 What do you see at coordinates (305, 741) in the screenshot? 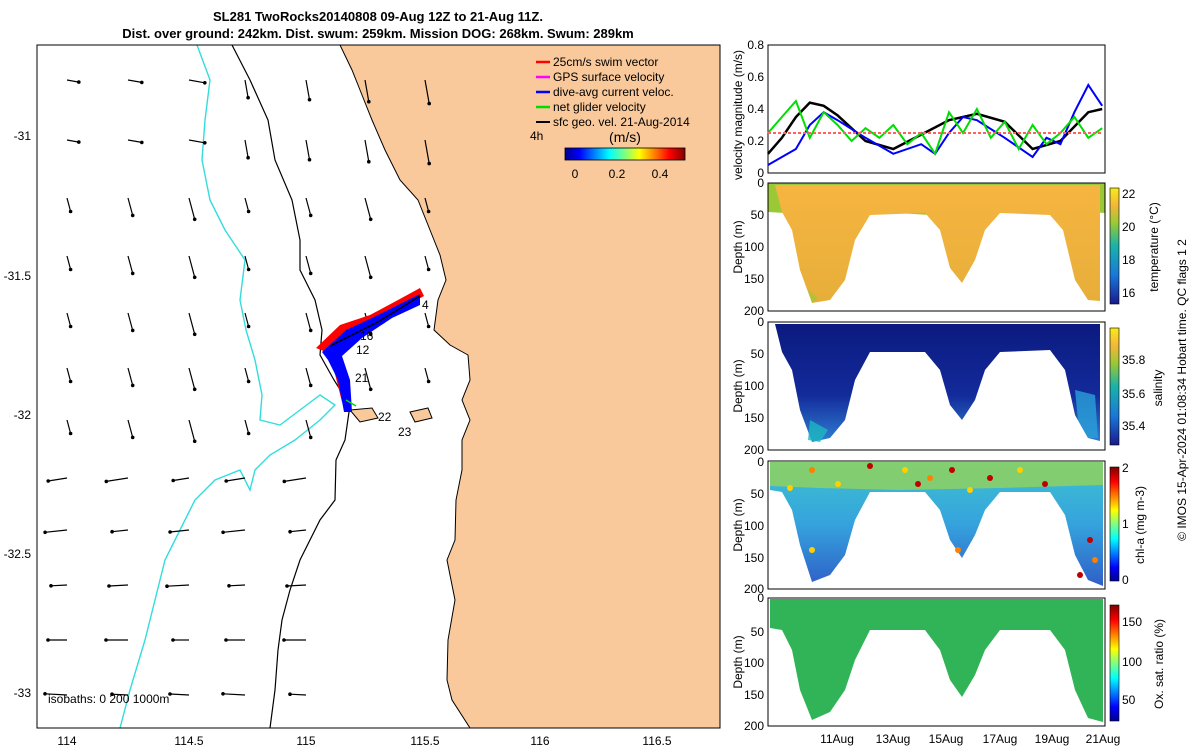
I see `map-x-tick-label: 115` at bounding box center [305, 741].